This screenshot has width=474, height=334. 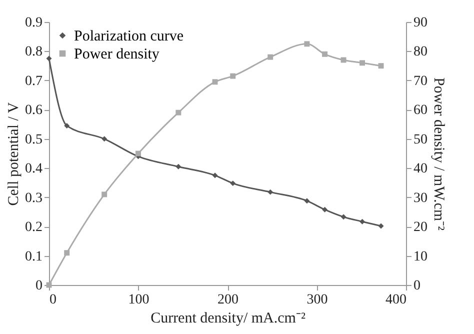 What do you see at coordinates (14, 154) in the screenshot?
I see `y-axis-title: Cell potential / V` at bounding box center [14, 154].